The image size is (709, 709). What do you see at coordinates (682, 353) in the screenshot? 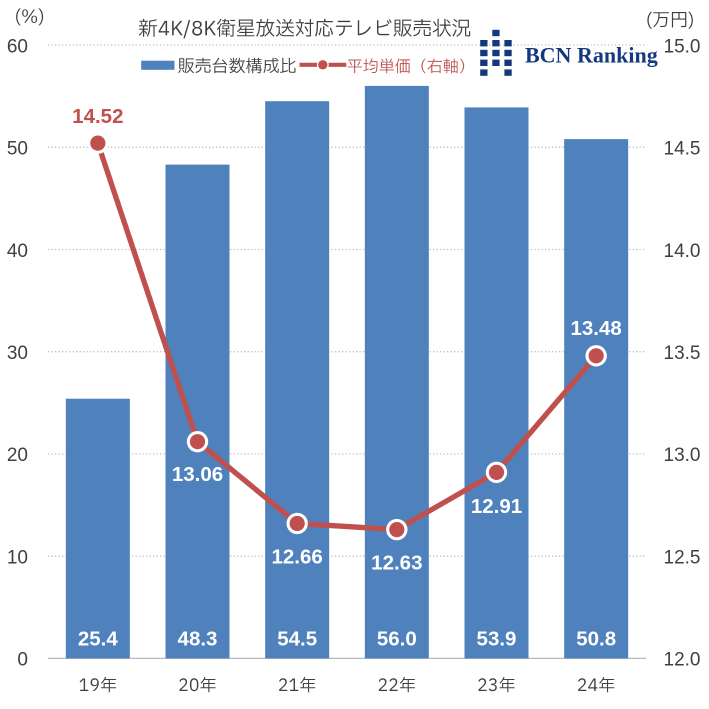
I see `svg-text: 13.5` at bounding box center [682, 353].